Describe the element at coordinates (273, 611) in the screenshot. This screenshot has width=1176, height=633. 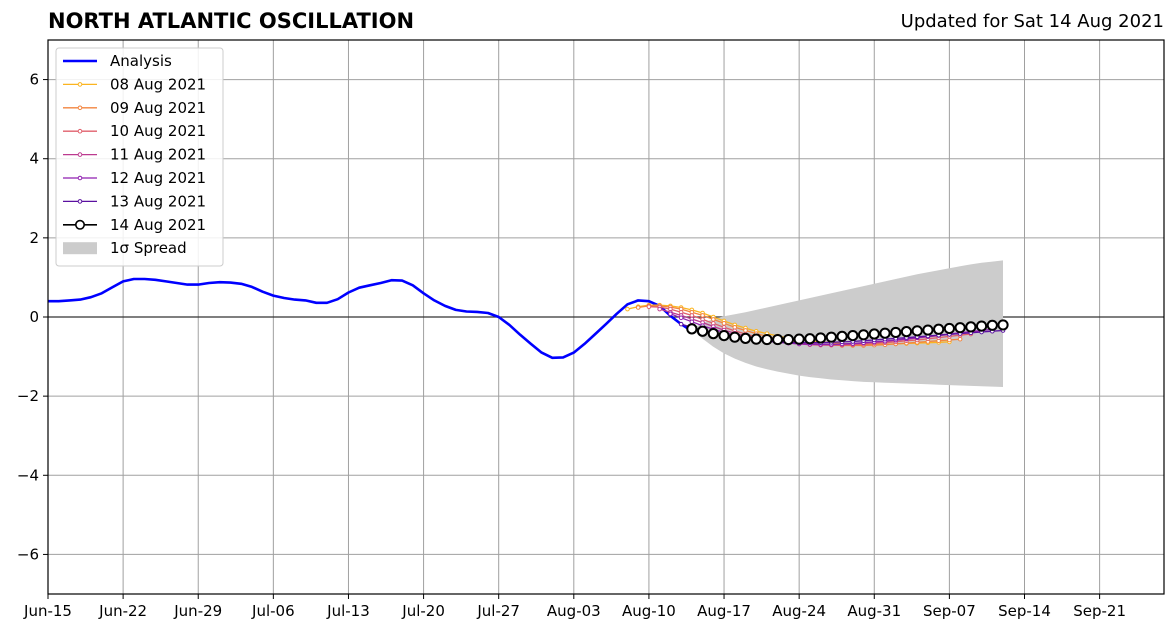
I see `x-tick-label: Jul-06` at that location.